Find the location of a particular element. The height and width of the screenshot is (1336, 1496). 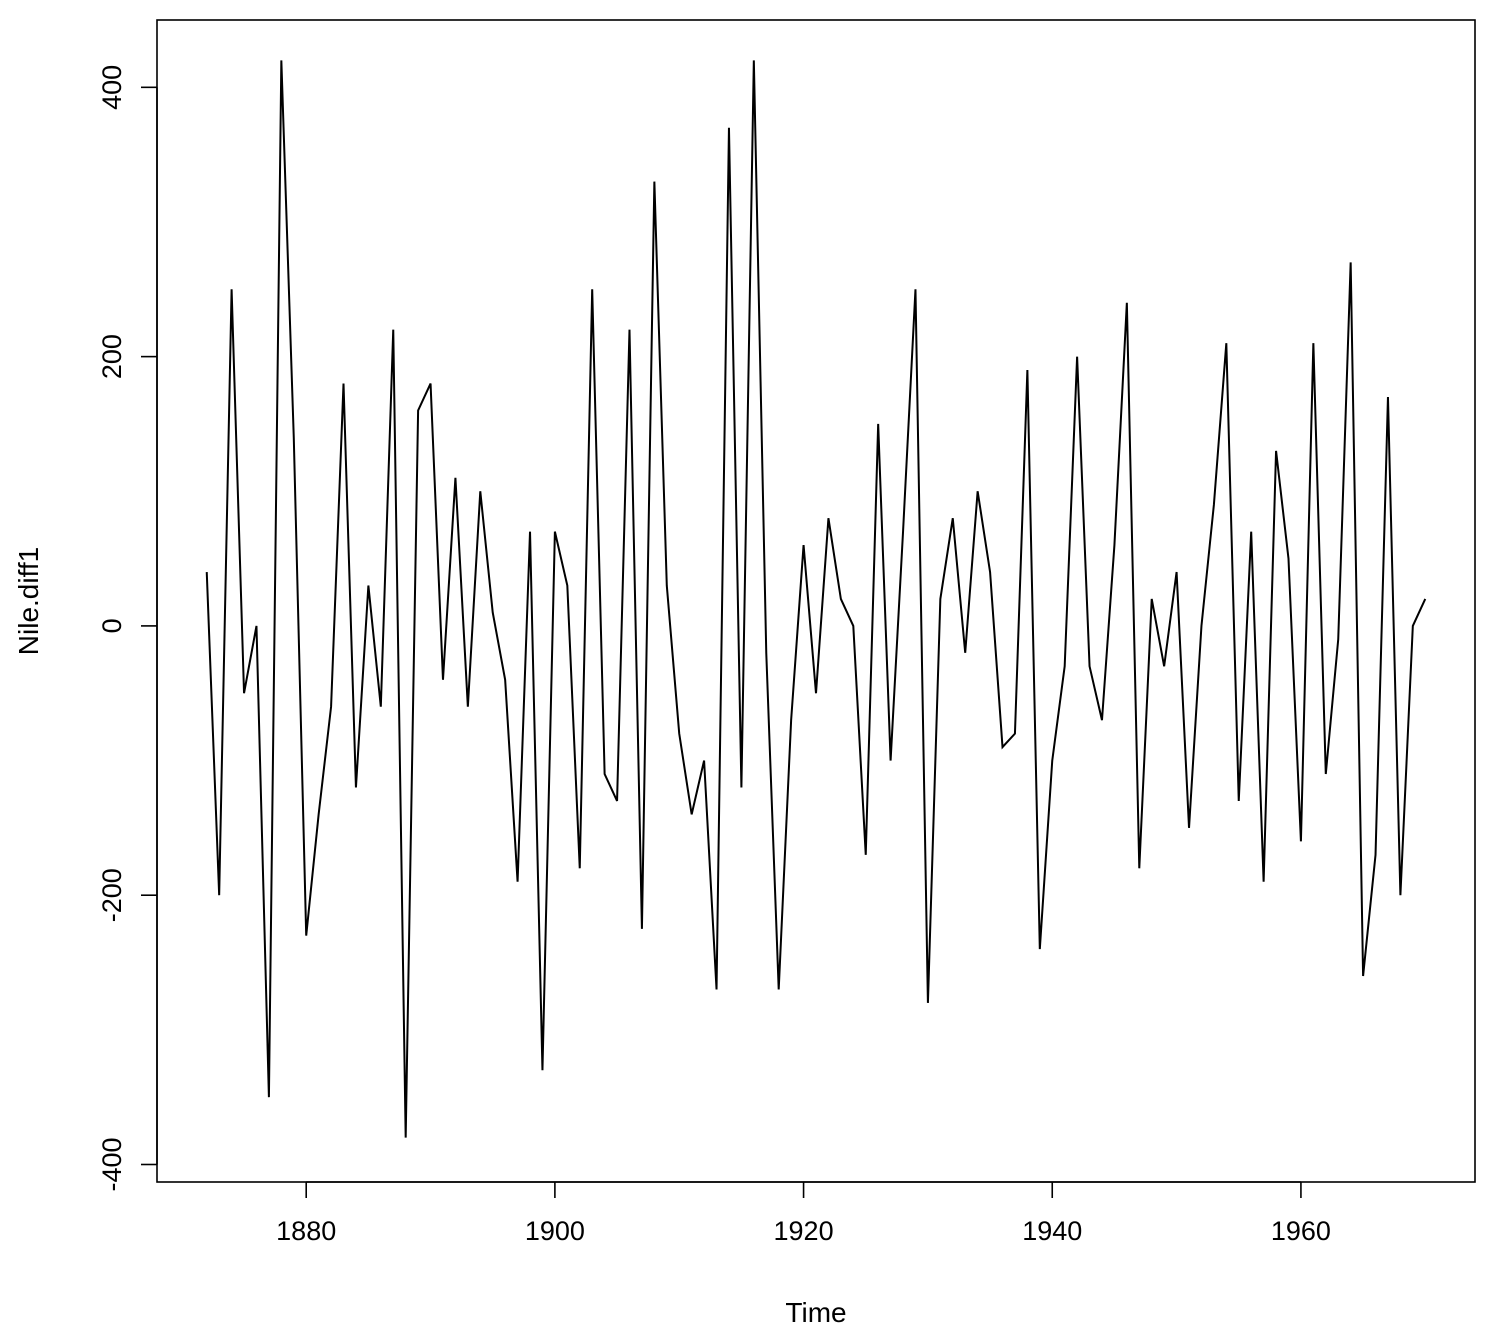

y-tick-label: 200 is located at coordinates (112, 356).